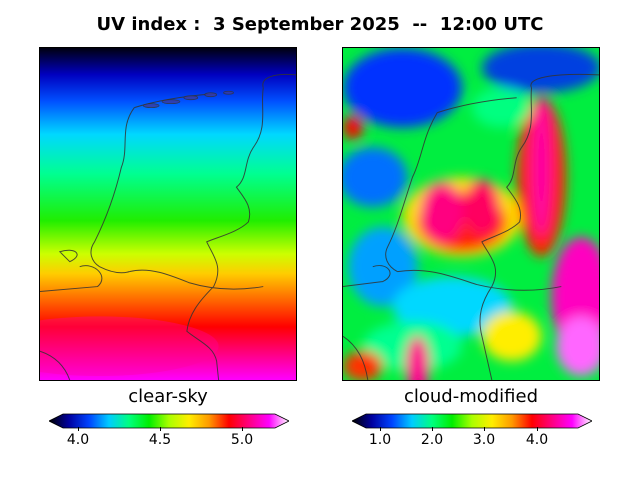 The width and height of the screenshot is (640, 480). Describe the element at coordinates (160, 440) in the screenshot. I see `tick-label: 4.5` at that location.